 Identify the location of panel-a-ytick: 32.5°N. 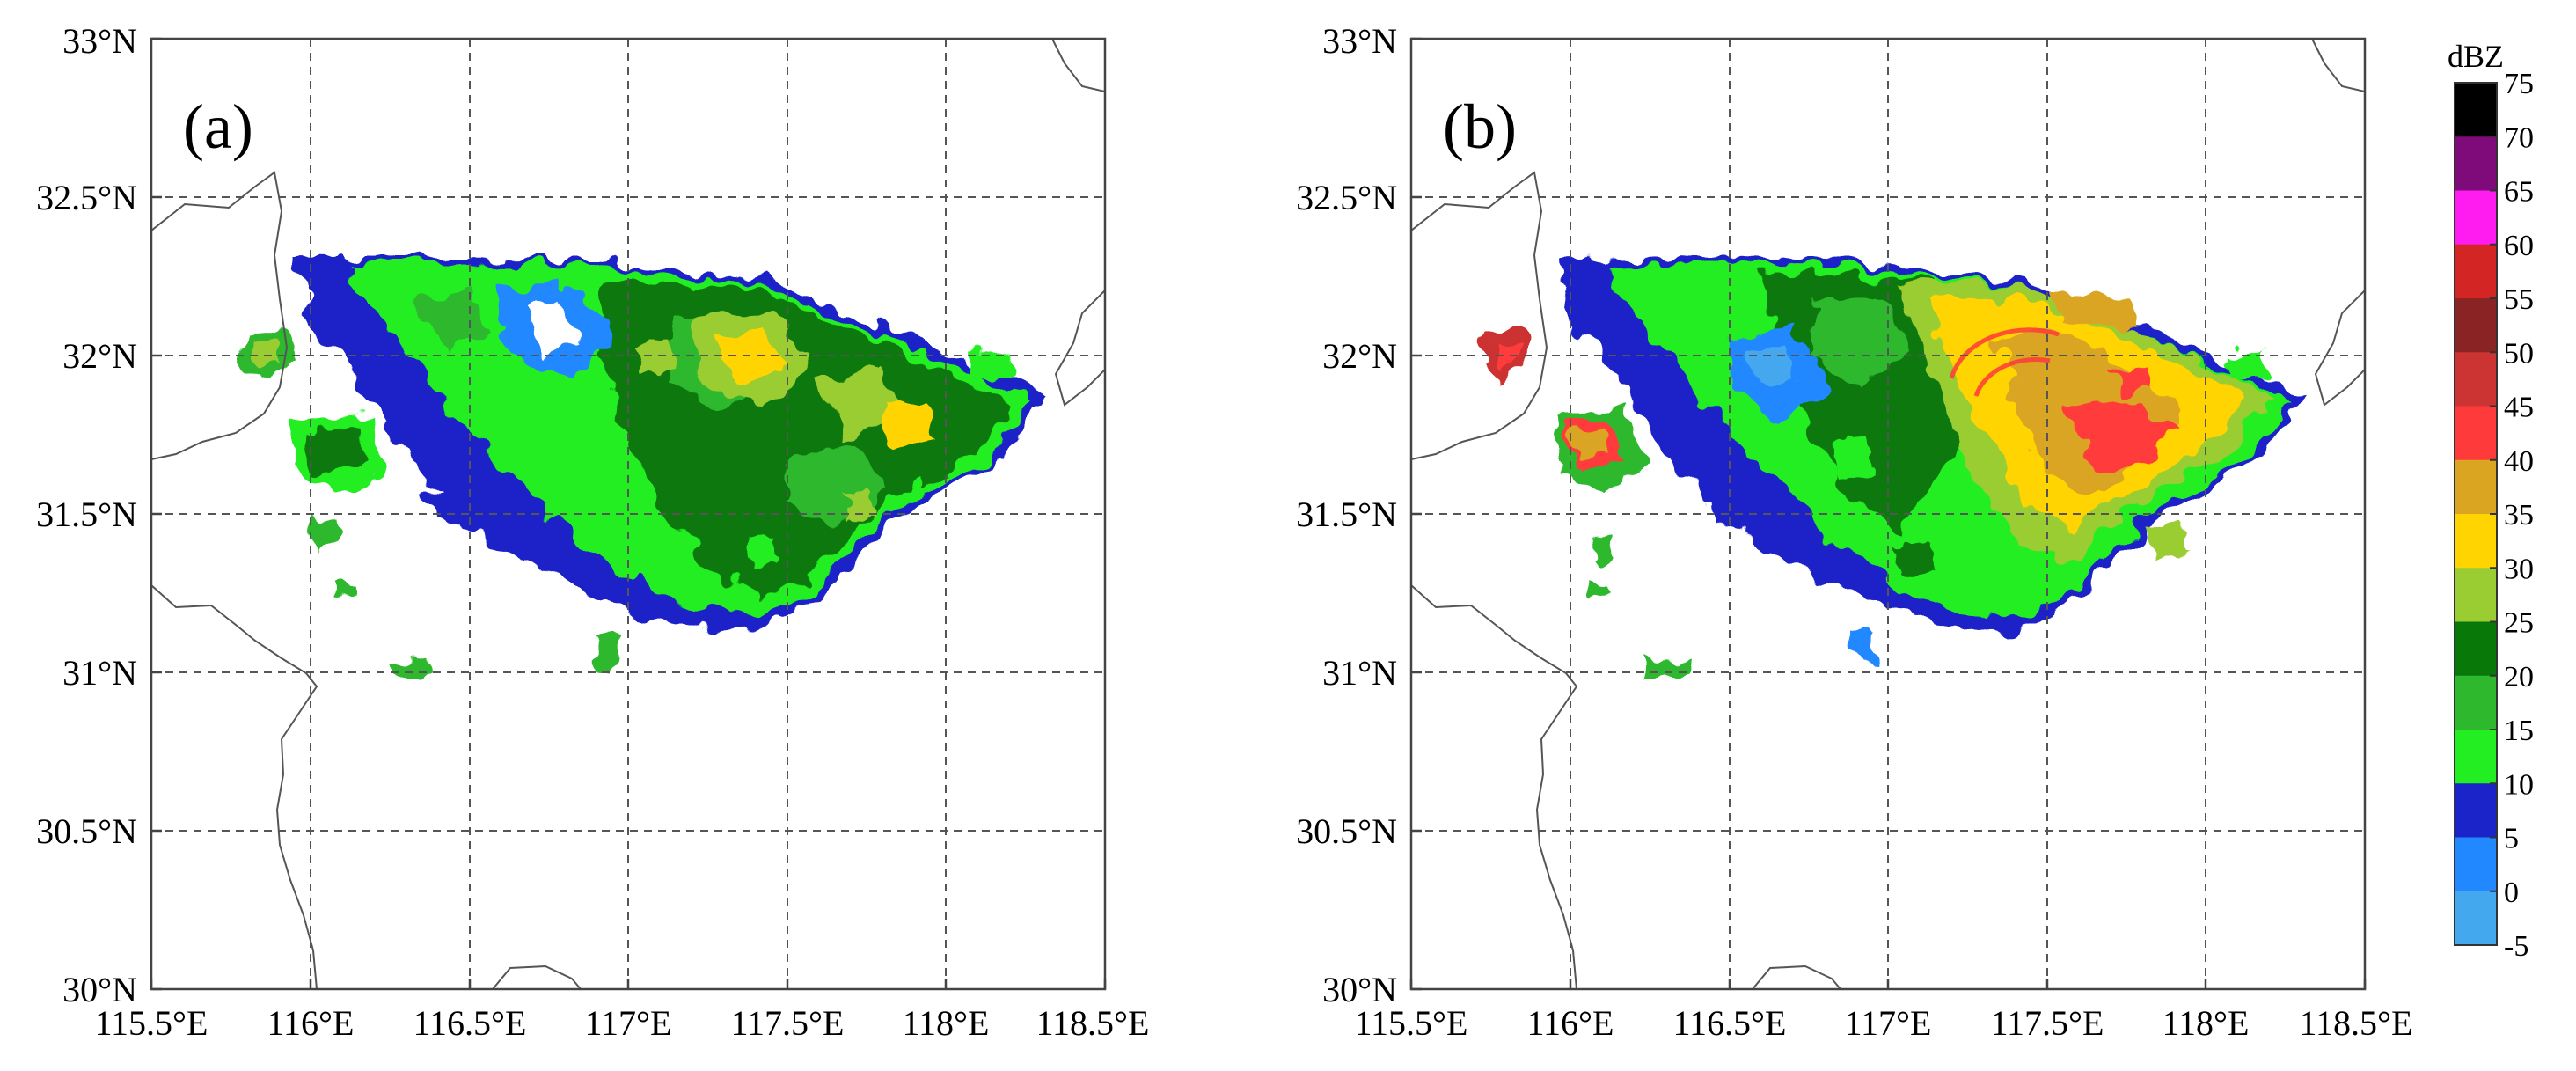
(86, 197).